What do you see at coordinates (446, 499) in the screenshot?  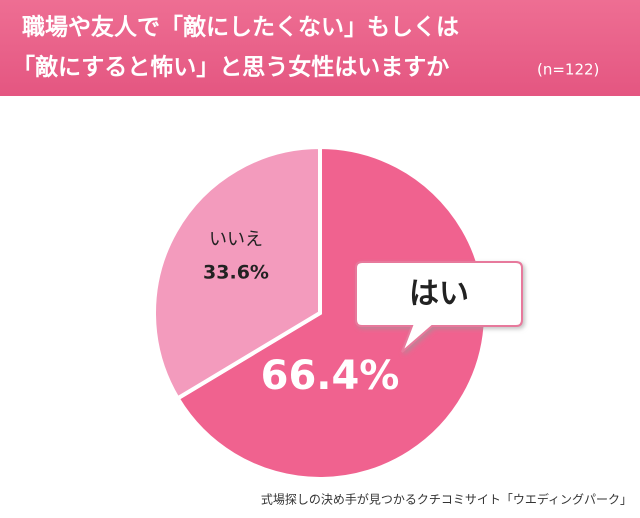 I see `source: 式場探しの決め手が見つかるクチコミサイト「ウエディングパーク」` at bounding box center [446, 499].